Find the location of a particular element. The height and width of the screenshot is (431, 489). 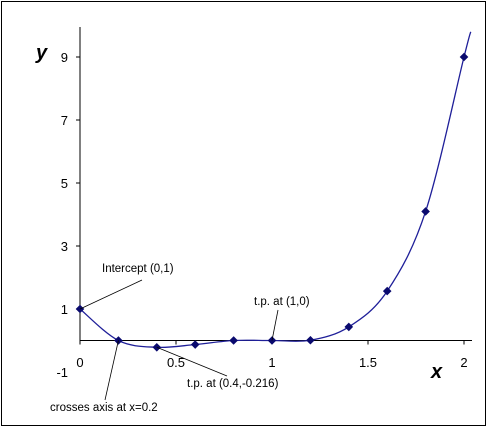

y-tick-label: -1 is located at coordinates (62, 372).